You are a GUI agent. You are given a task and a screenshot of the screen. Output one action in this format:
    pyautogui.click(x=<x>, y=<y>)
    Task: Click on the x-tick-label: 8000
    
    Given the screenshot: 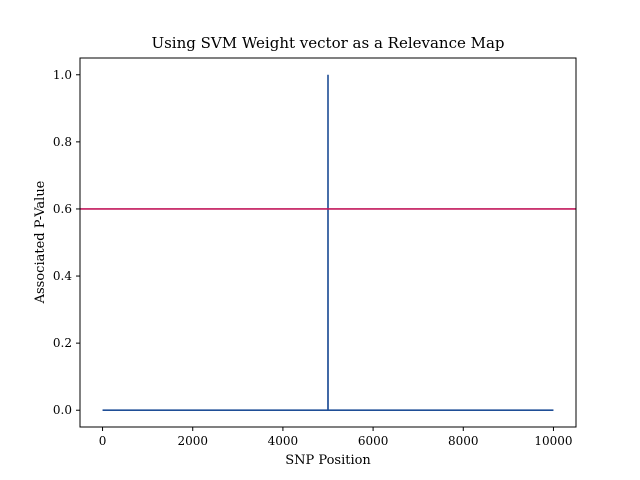 What is the action you would take?
    pyautogui.click(x=463, y=441)
    